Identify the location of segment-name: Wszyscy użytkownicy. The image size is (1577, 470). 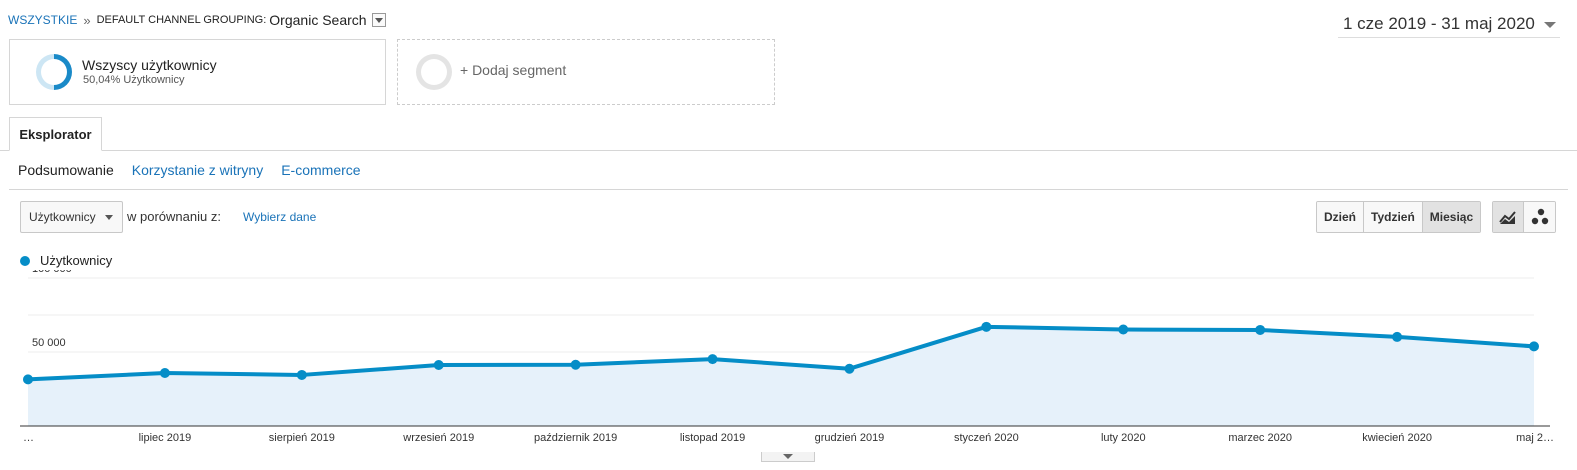
(149, 65).